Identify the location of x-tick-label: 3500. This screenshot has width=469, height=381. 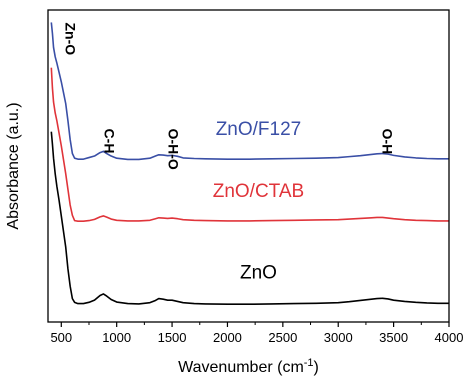
(393, 337).